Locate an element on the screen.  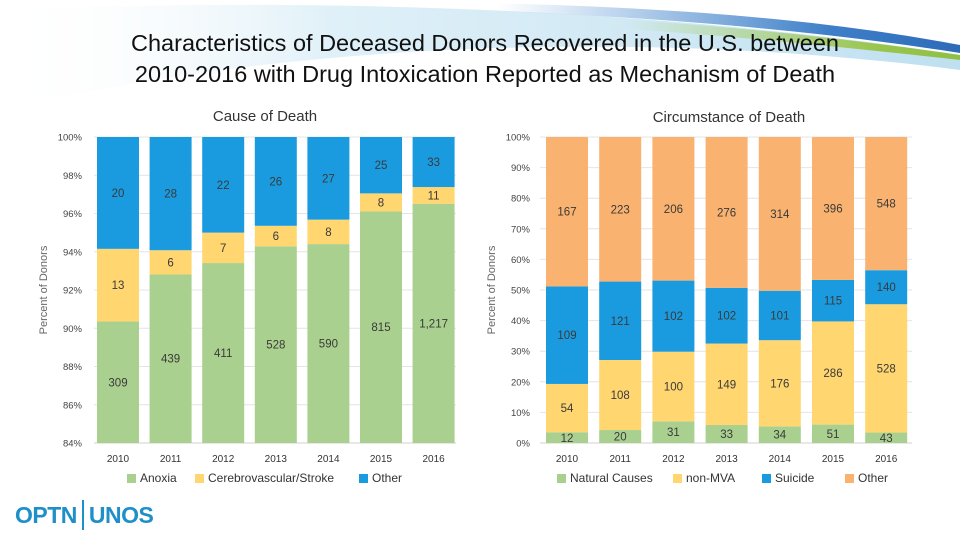
data-label: 54 is located at coordinates (567, 409).